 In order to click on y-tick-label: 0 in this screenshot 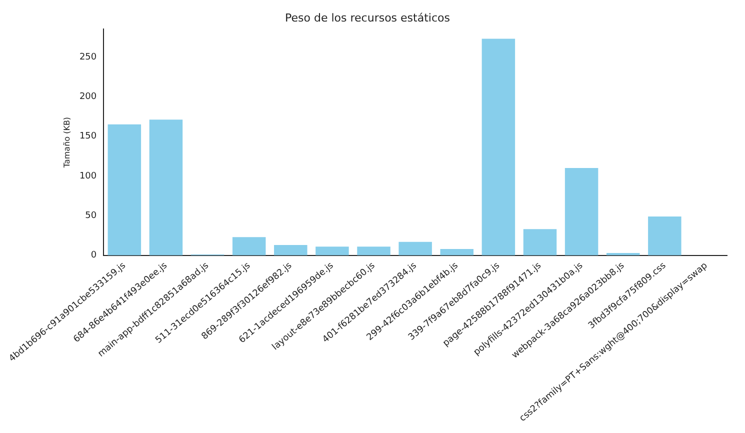, I will do `click(93, 255)`.